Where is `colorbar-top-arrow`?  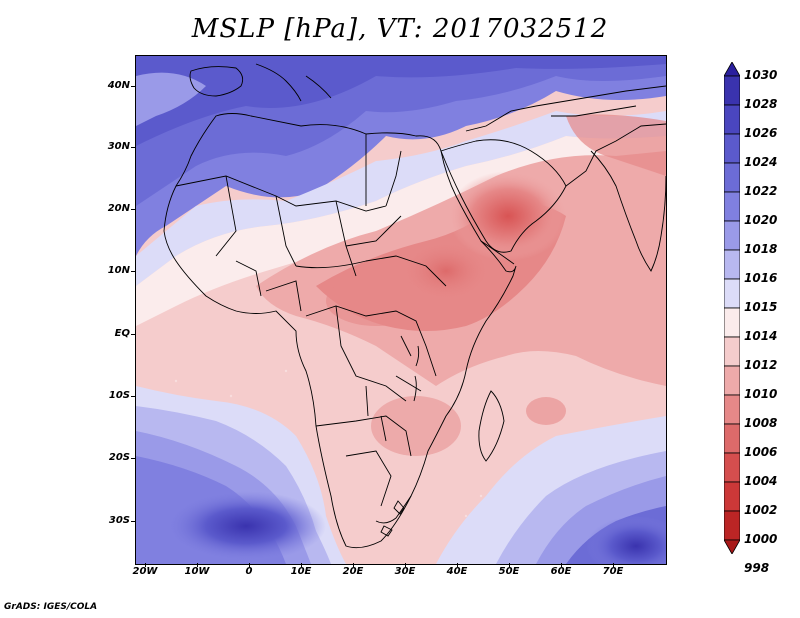
colorbar-top-arrow is located at coordinates (732, 69).